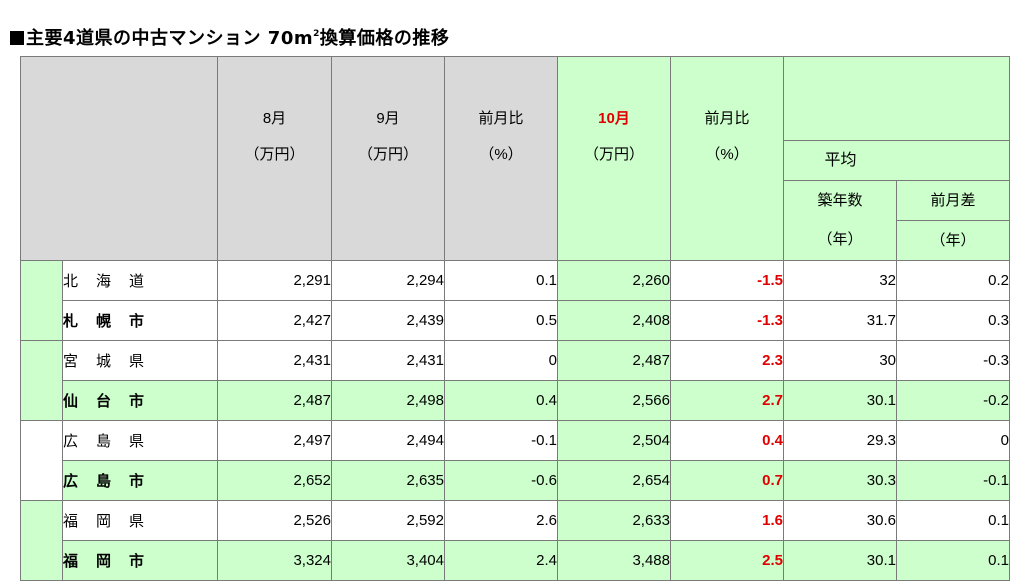 The height and width of the screenshot is (581, 1024). Describe the element at coordinates (953, 480) in the screenshot. I see `cell-diff: -0.1` at that location.